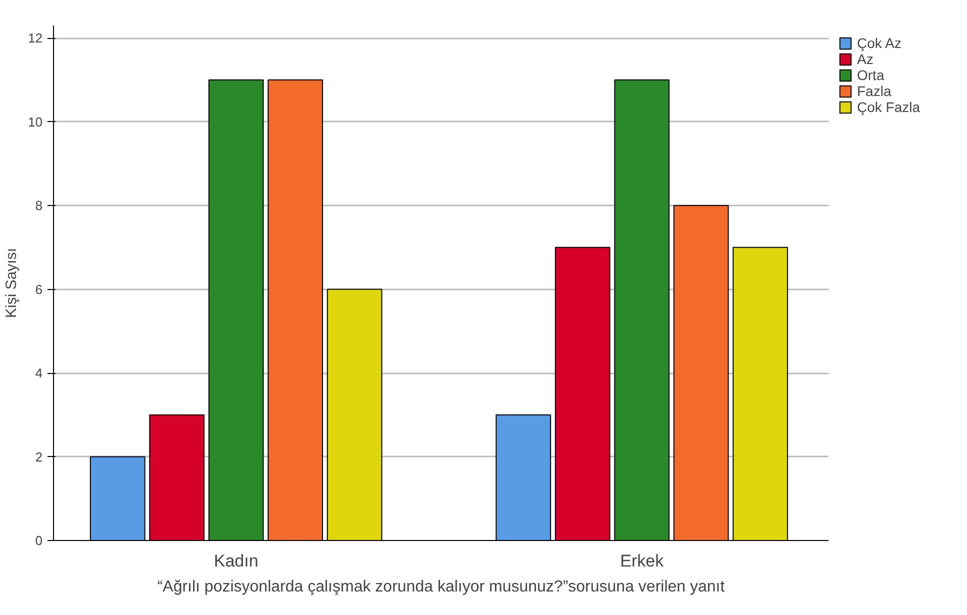 This screenshot has width=967, height=615. What do you see at coordinates (879, 43) in the screenshot?
I see `legend-label: Çok Az` at bounding box center [879, 43].